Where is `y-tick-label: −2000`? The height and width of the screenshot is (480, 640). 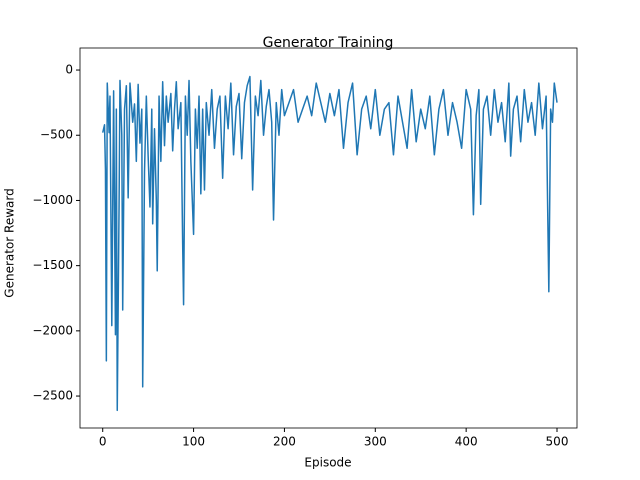
y-tick-label: −2000 is located at coordinates (52, 330).